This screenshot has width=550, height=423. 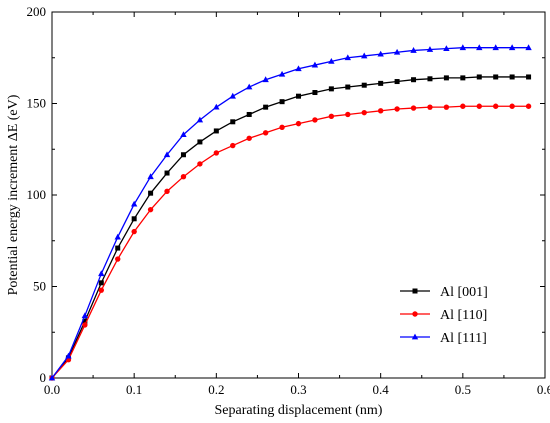 I want to click on x-tick-label: 0.5, so click(x=463, y=389).